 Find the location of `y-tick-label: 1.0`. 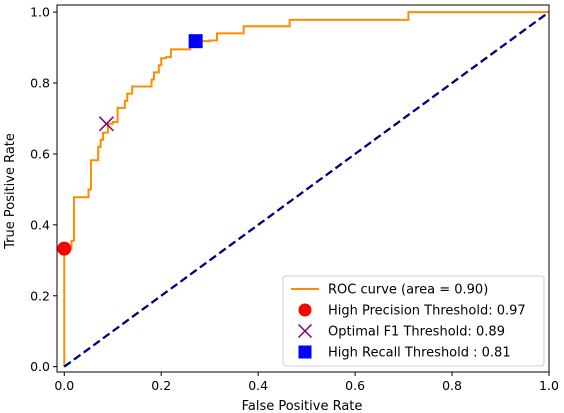

y-tick-label: 1.0 is located at coordinates (40, 12).